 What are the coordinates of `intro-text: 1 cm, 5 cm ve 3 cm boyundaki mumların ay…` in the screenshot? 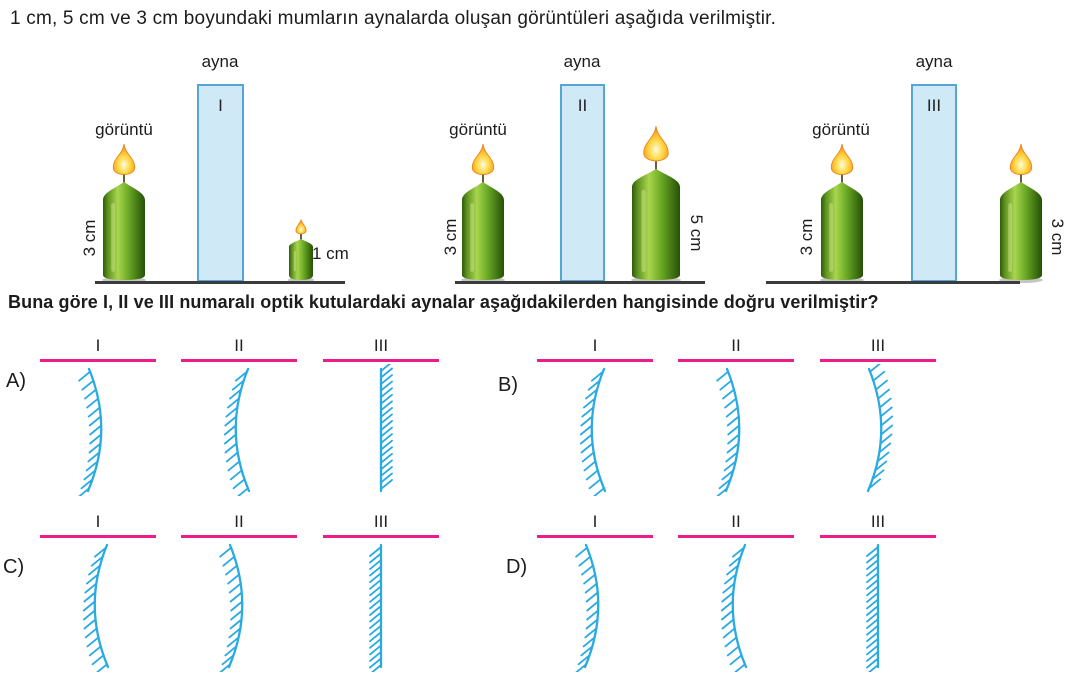 It's located at (393, 18).